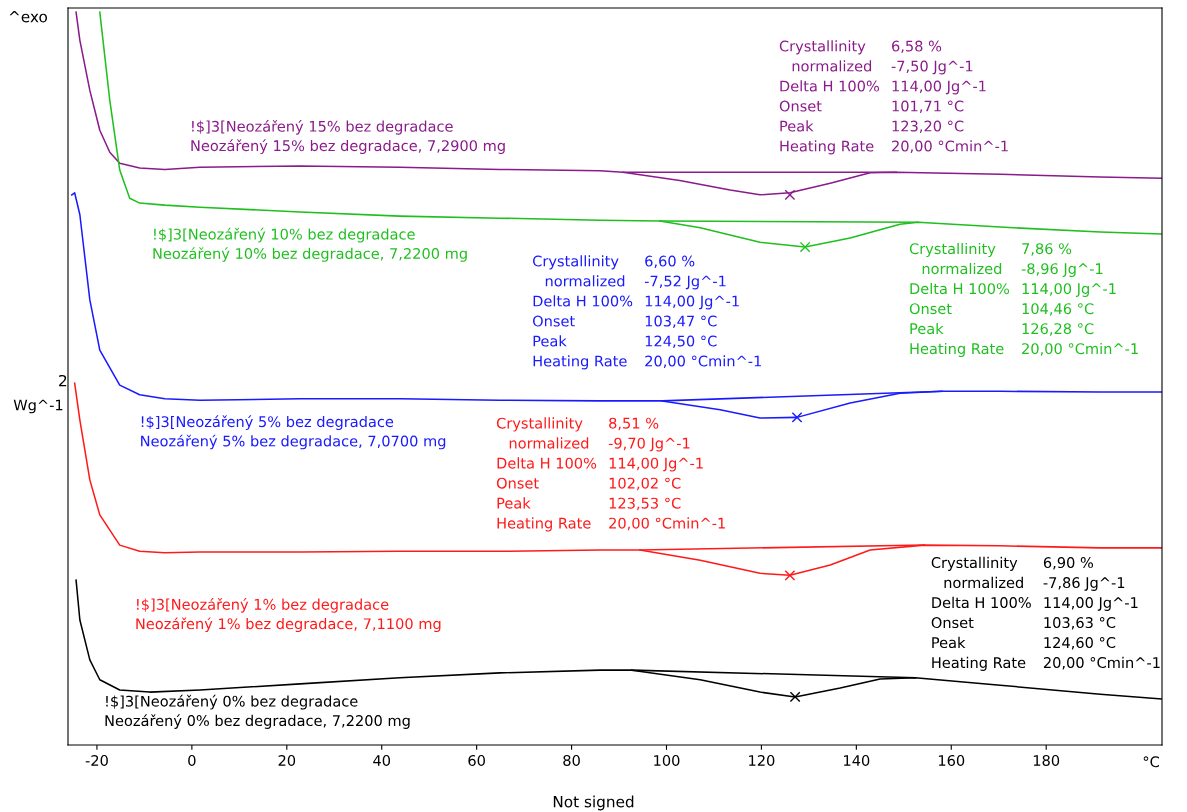 This screenshot has width=1187, height=812. Describe the element at coordinates (310, 244) in the screenshot. I see `series-label: !$]3[Neozářený 10% bez degradace Neozářený 10% bez degradace, 7,2200 mg` at that location.